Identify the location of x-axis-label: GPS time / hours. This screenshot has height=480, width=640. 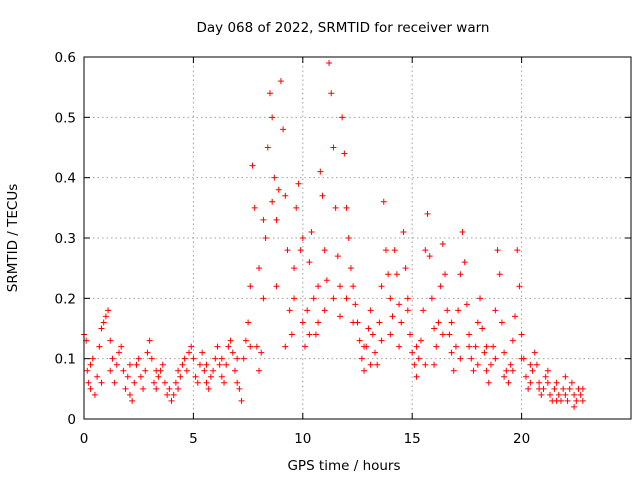
(343, 466).